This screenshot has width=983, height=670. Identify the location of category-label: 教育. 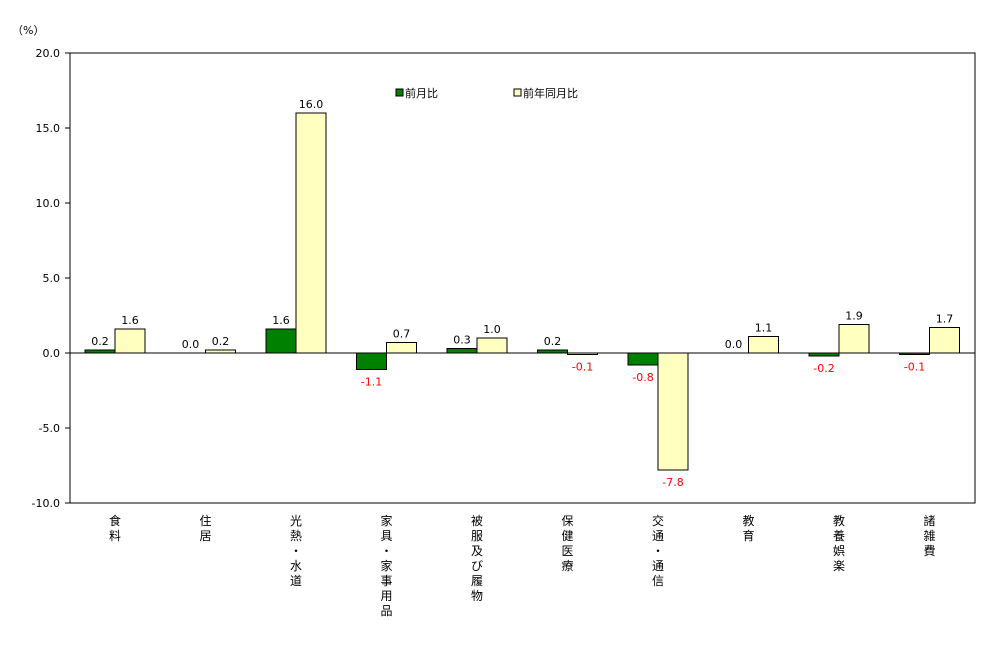
(748, 528).